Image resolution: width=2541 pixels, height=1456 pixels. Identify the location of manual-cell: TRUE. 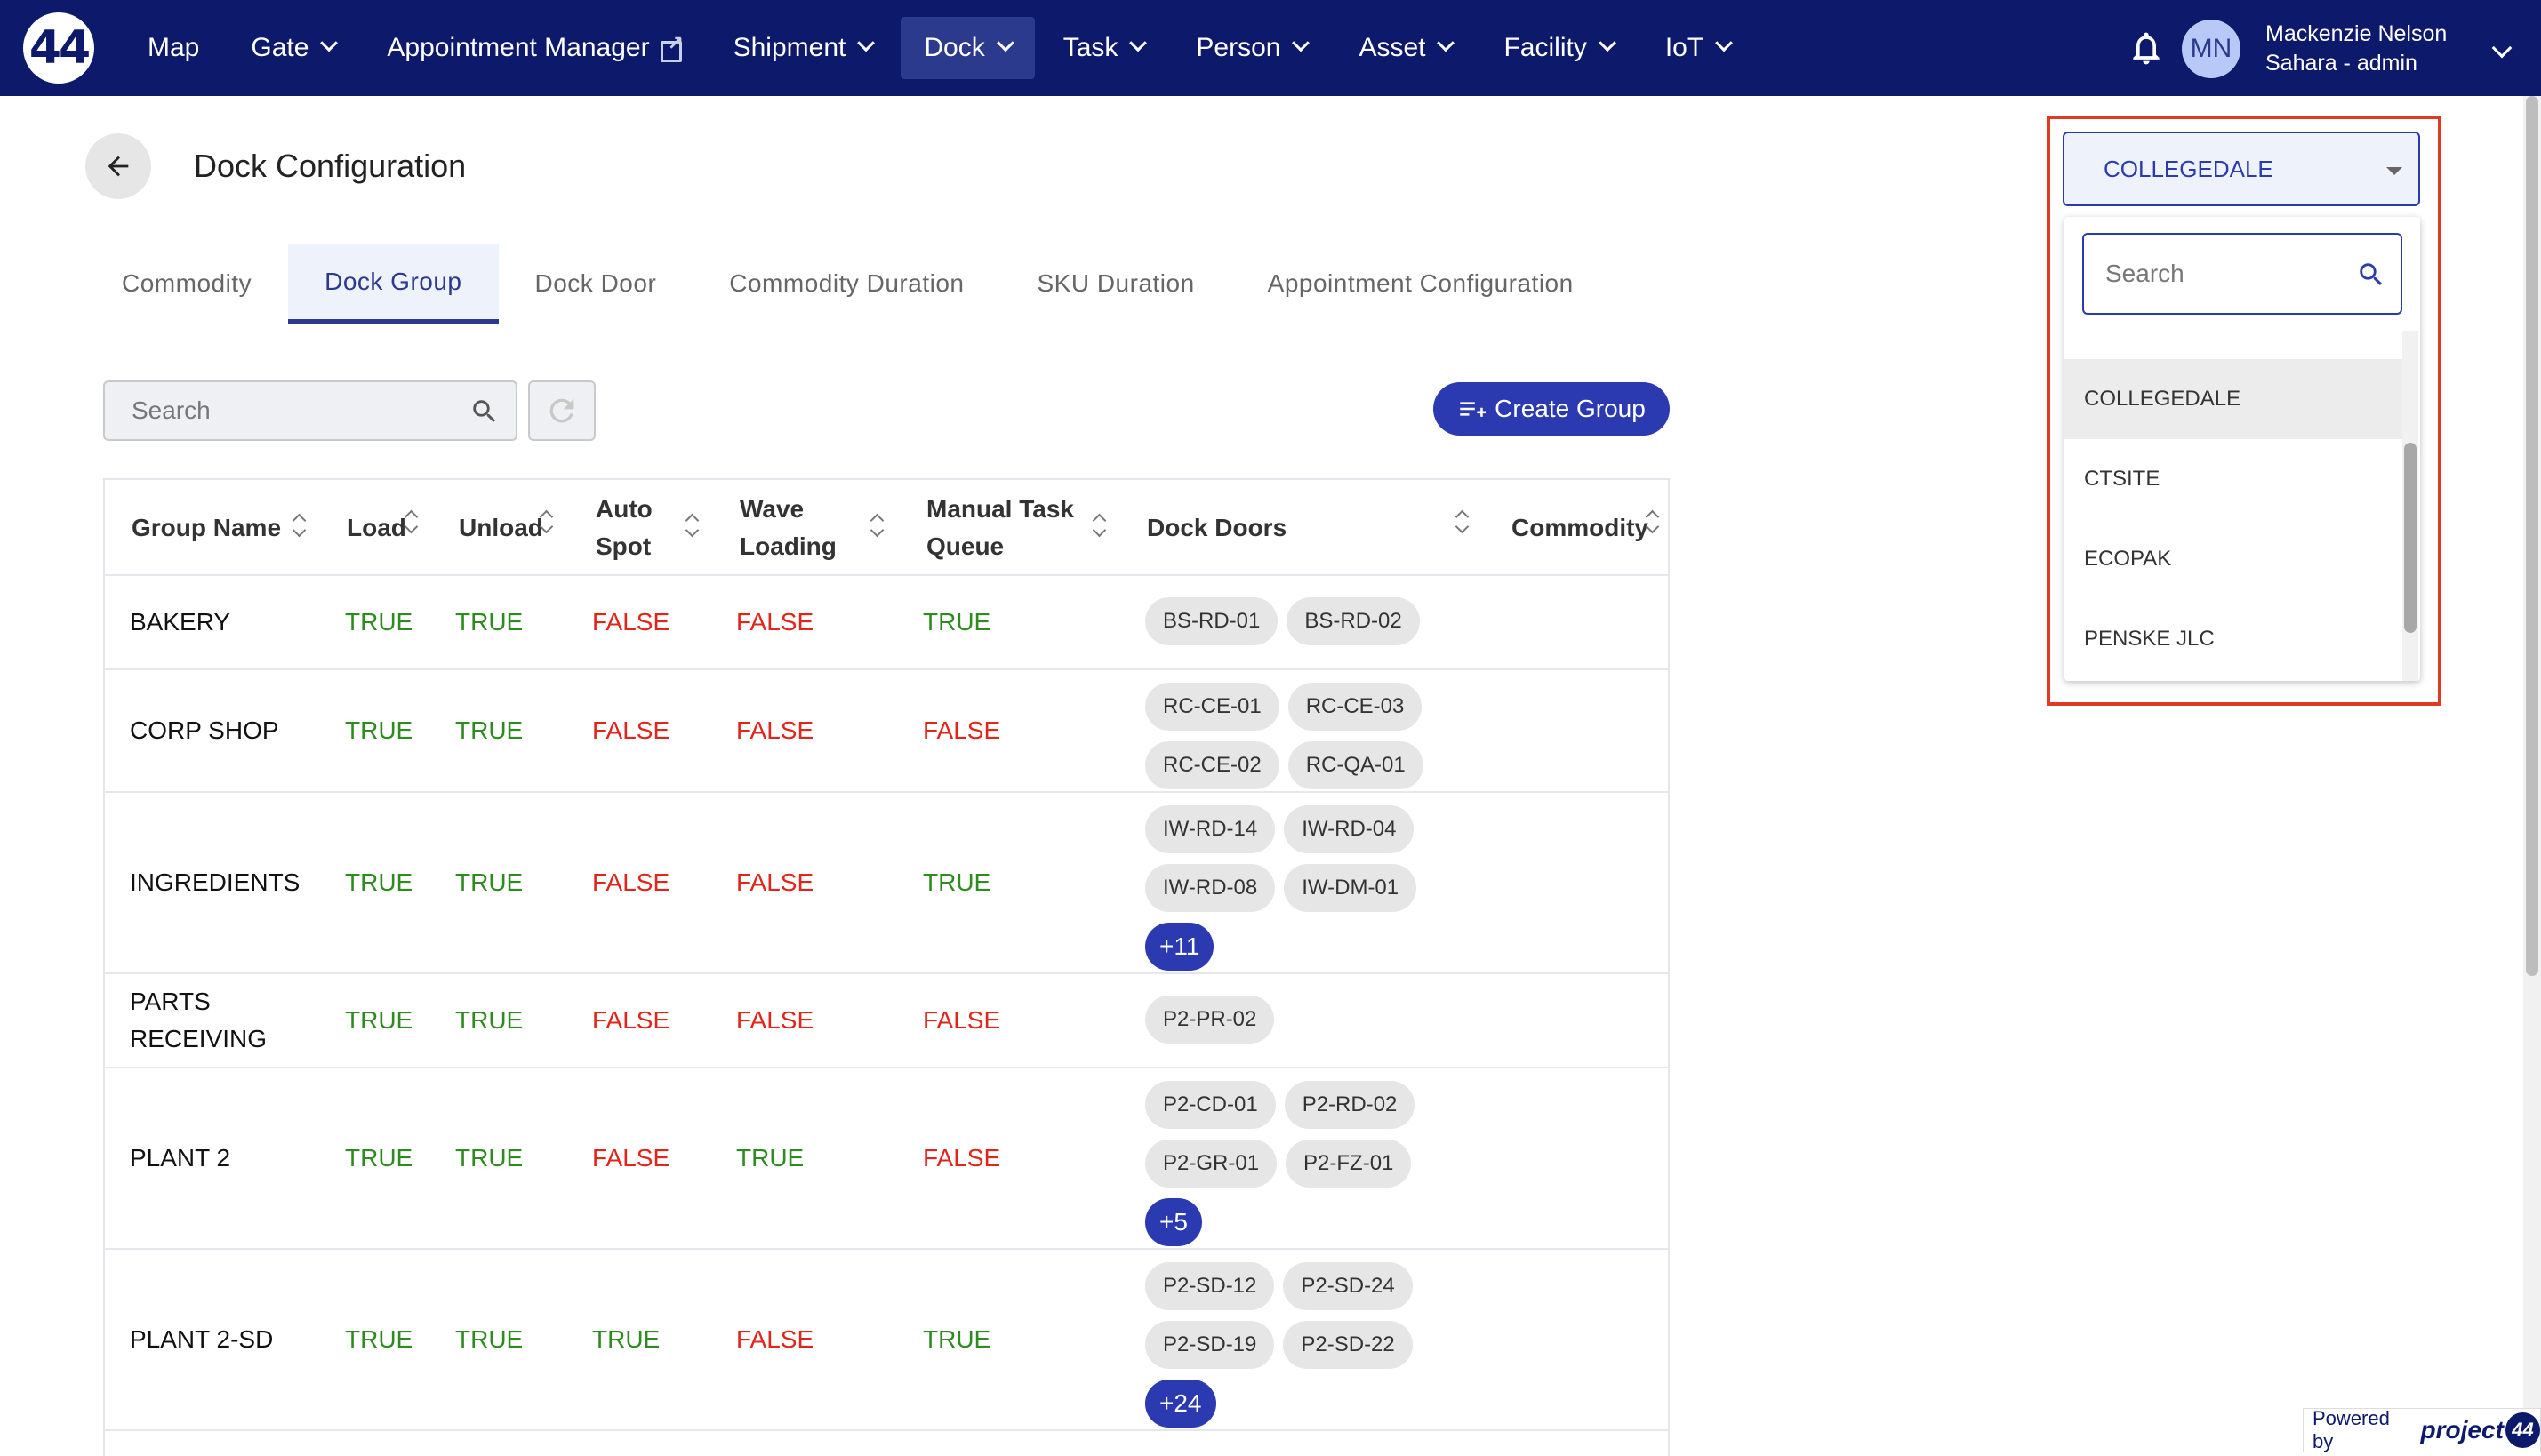
(957, 882).